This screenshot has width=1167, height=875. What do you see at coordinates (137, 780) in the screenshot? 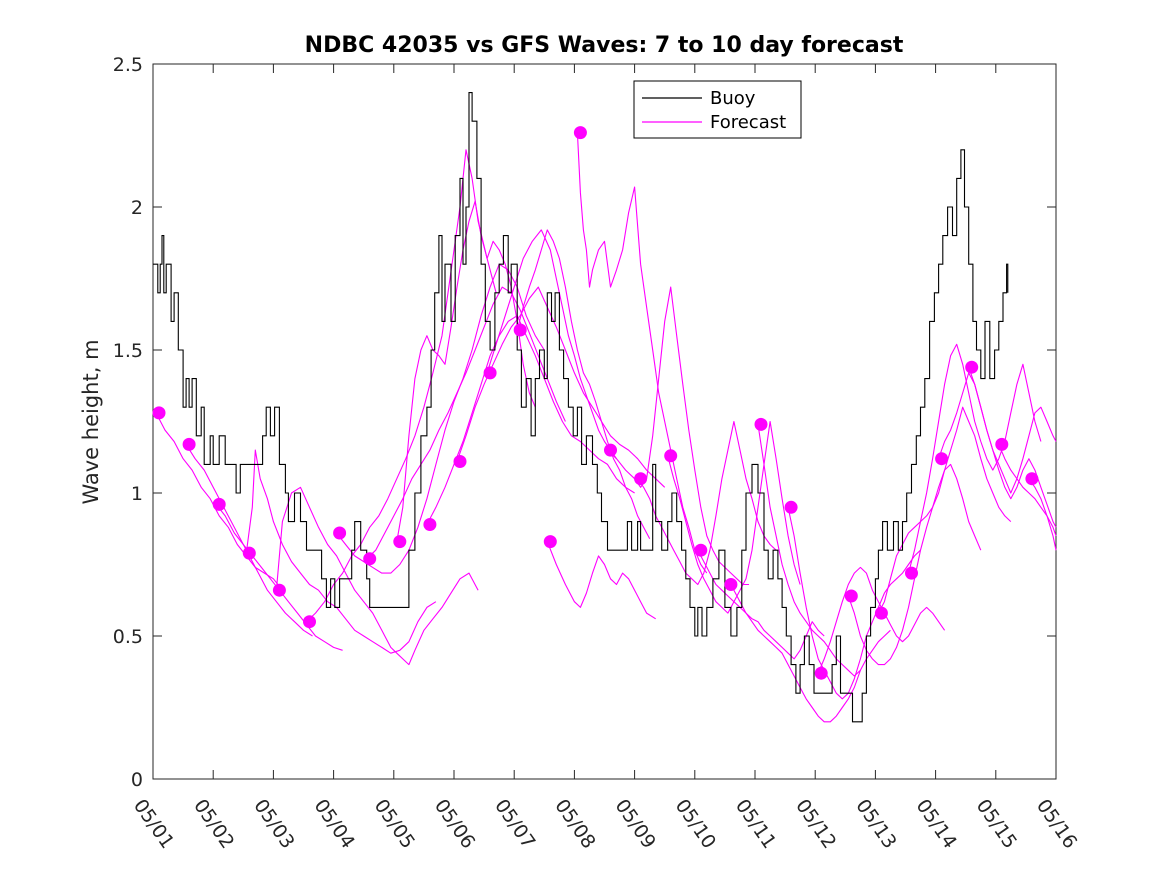
I see `y-tick-label: 0` at bounding box center [137, 780].